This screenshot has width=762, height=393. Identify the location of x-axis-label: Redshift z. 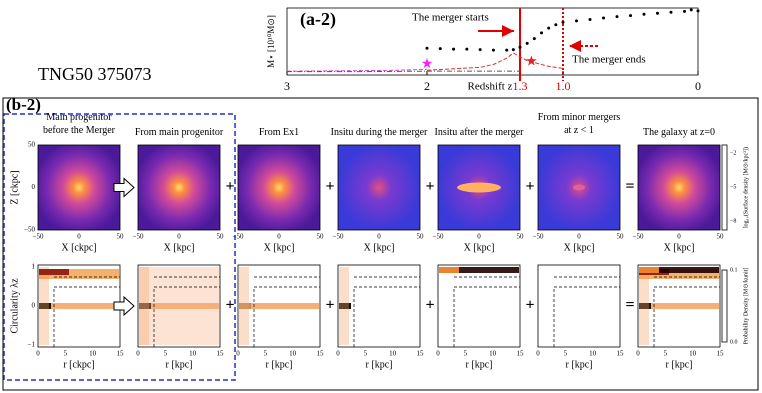
(490, 87).